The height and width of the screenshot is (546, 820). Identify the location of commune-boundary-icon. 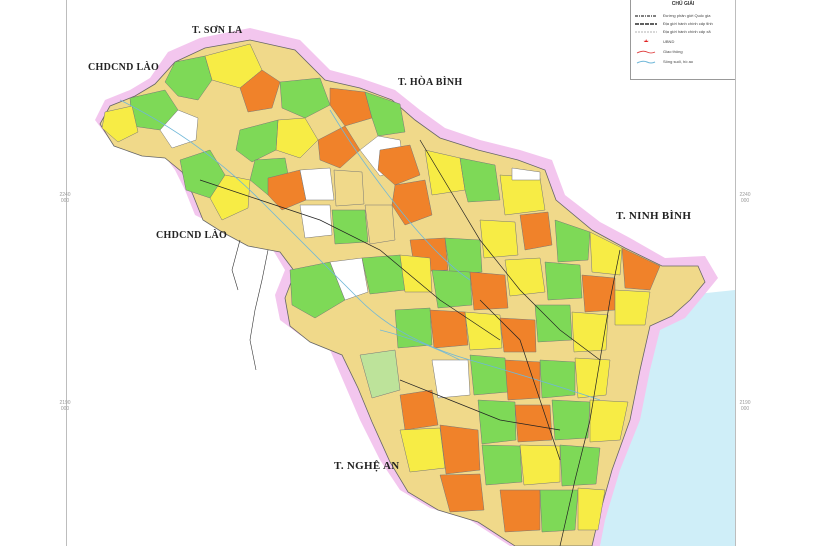
(646, 32).